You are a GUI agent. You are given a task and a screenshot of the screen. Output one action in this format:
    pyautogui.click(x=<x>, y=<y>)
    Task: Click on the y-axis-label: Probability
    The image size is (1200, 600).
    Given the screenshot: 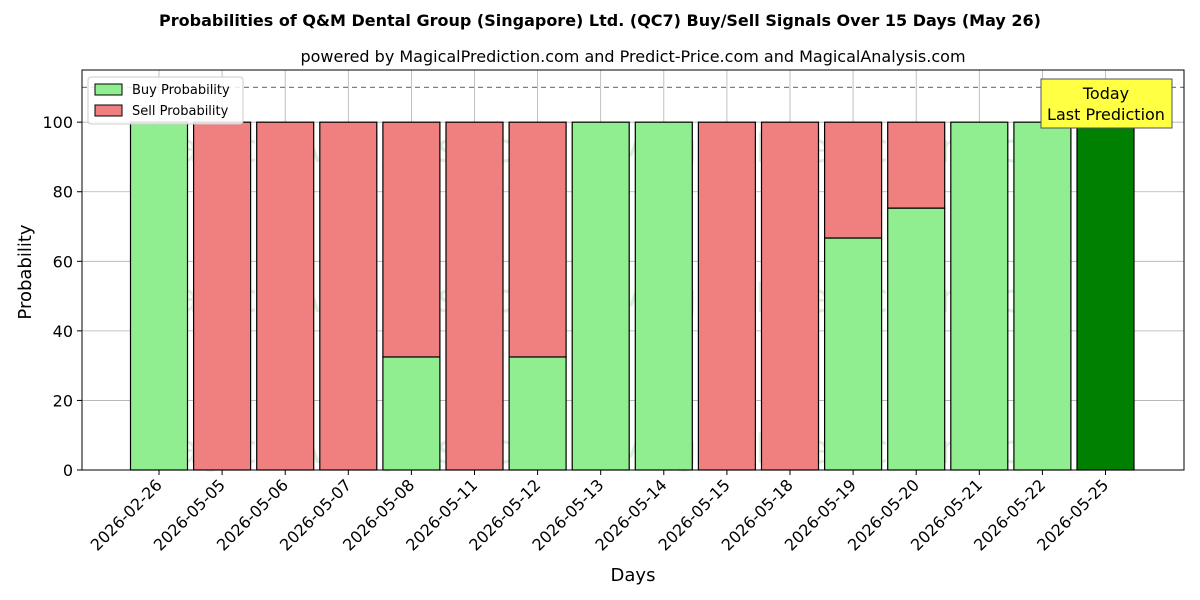 What is the action you would take?
    pyautogui.click(x=25, y=271)
    